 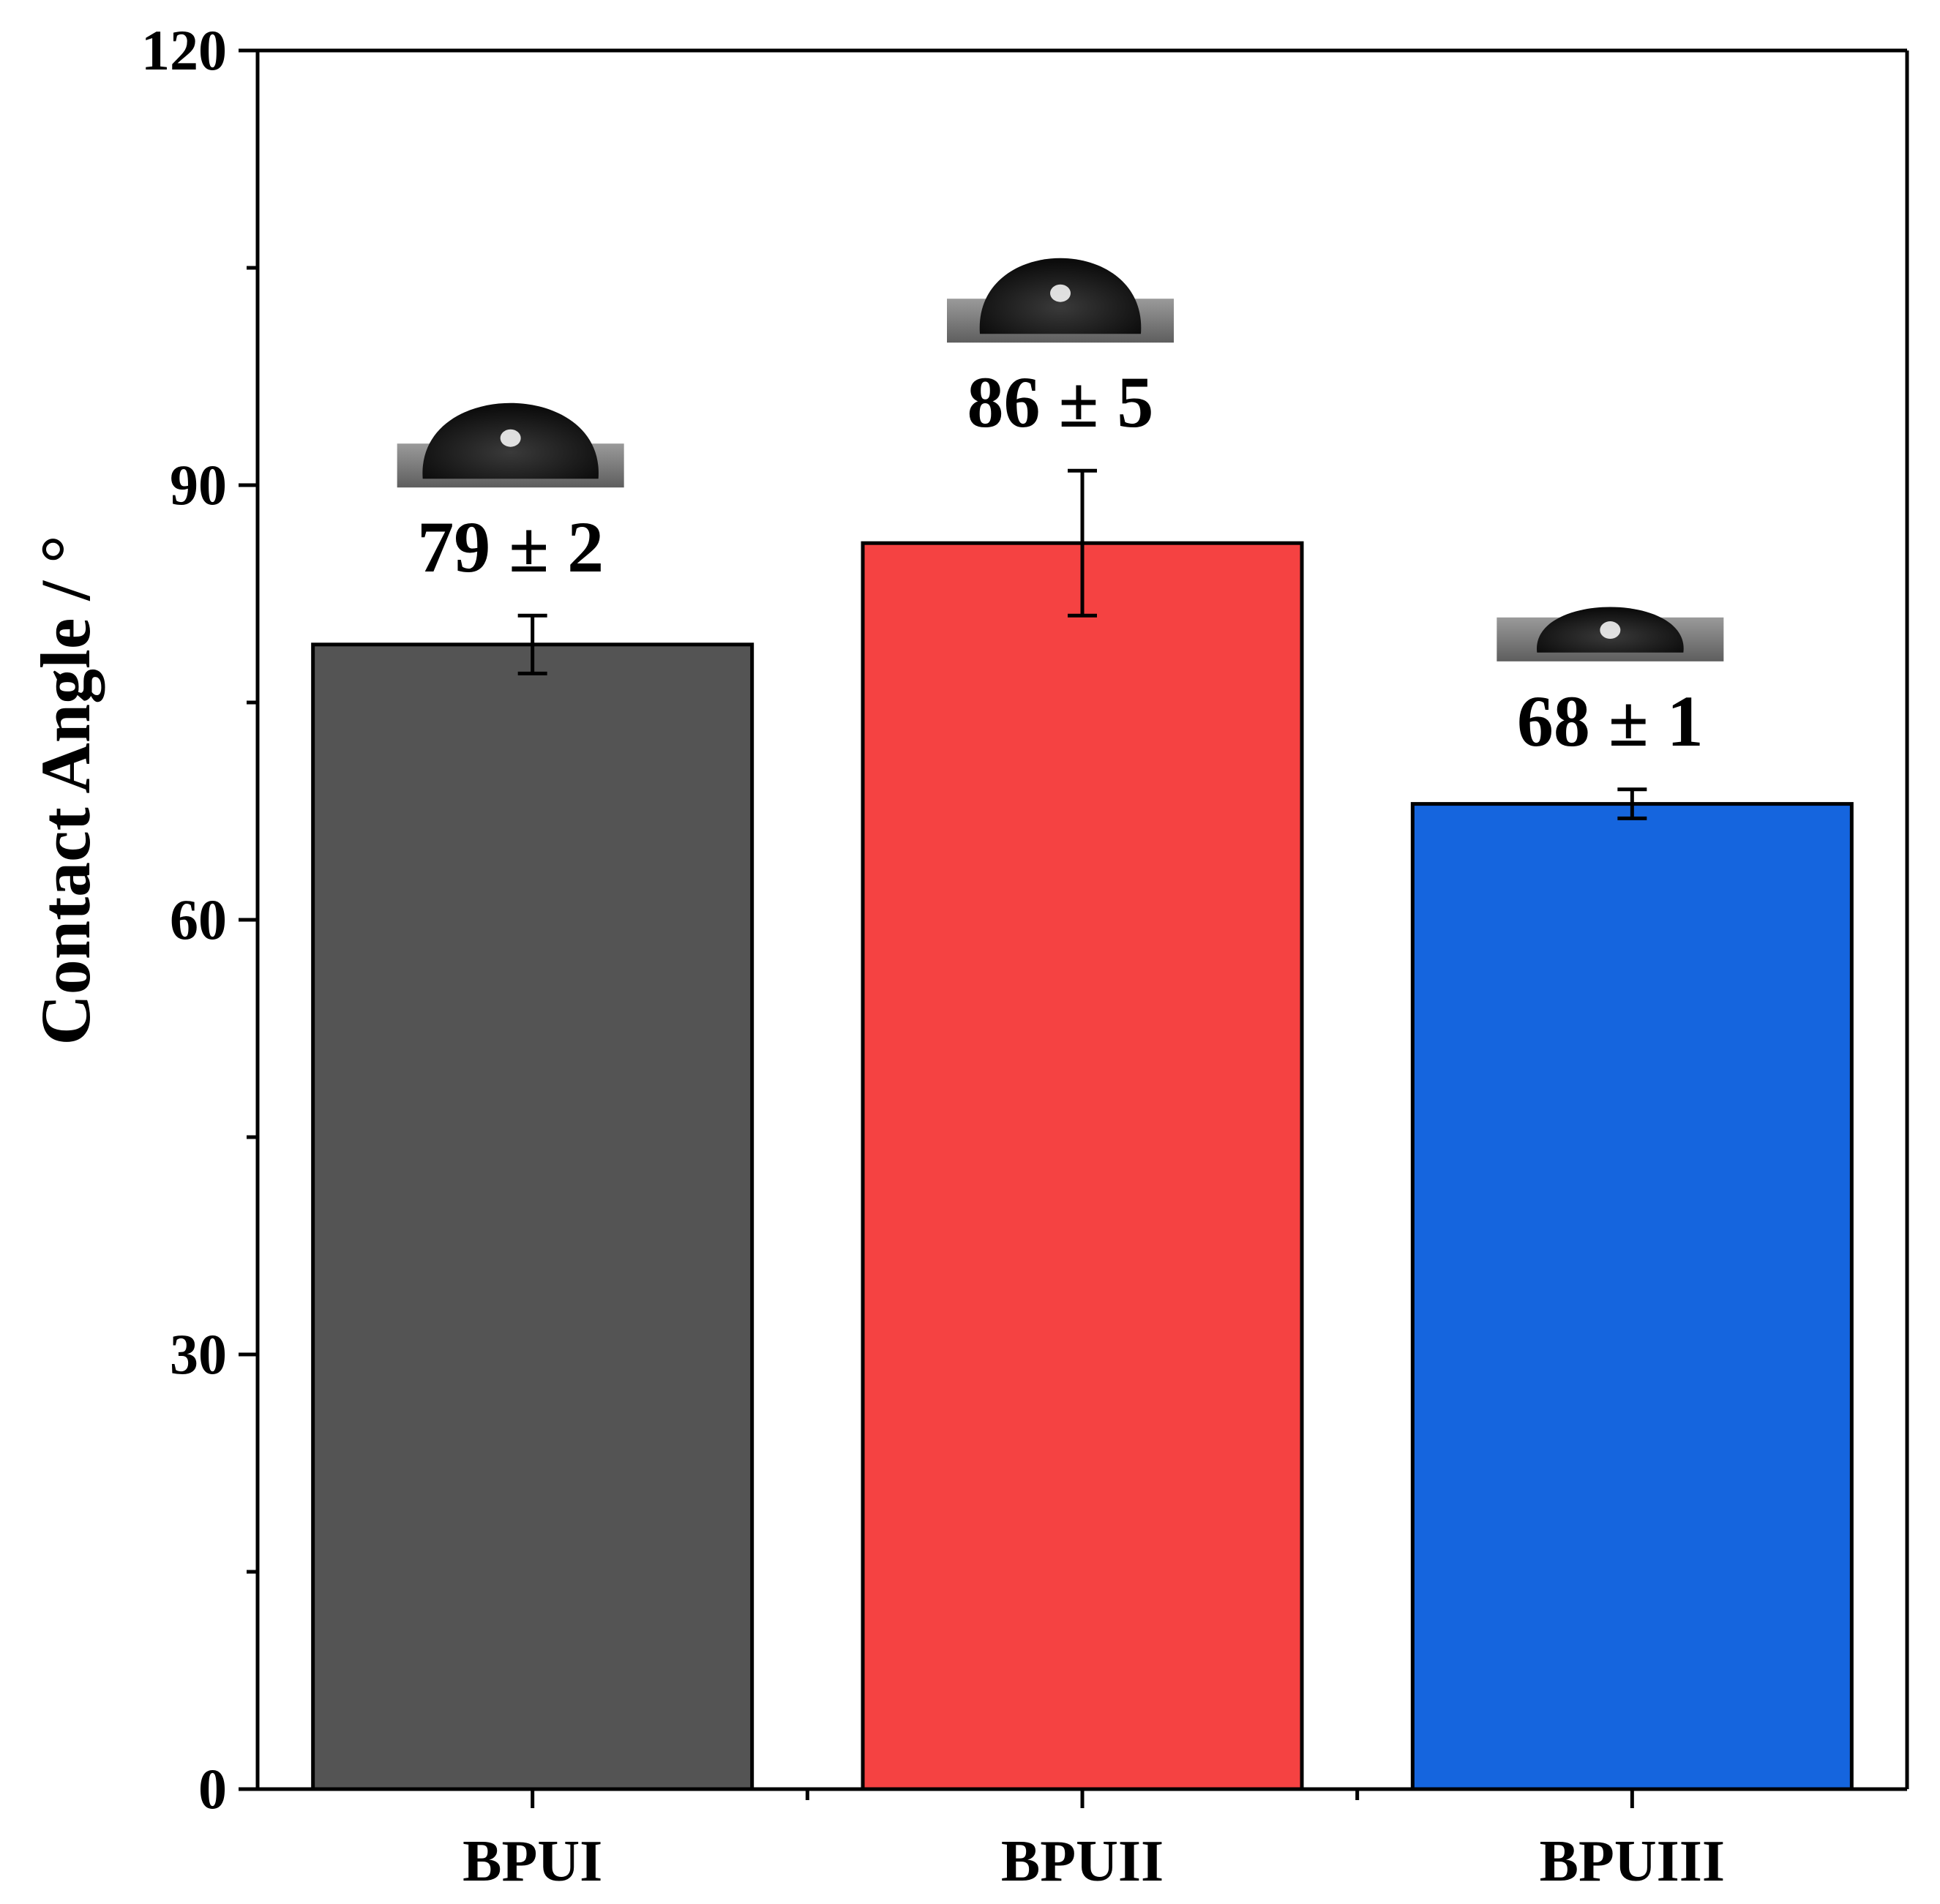 I want to click on x-category-label: BPUIII, so click(x=1632, y=1862).